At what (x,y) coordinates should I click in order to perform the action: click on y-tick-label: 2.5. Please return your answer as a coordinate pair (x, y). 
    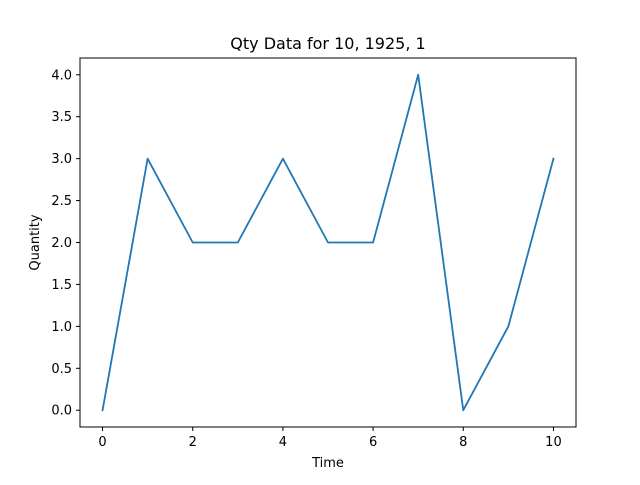
    Looking at the image, I should click on (61, 201).